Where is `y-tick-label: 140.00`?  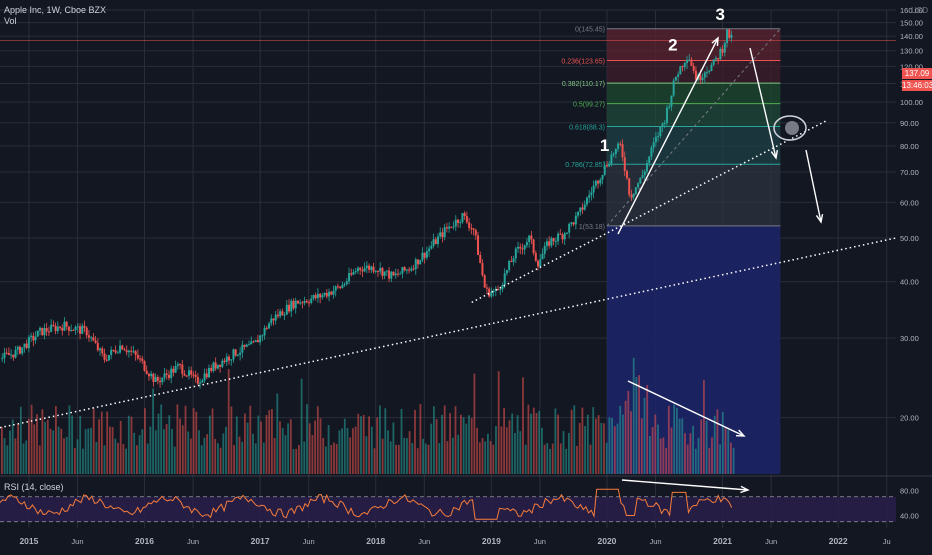
y-tick-label: 140.00 is located at coordinates (911, 36).